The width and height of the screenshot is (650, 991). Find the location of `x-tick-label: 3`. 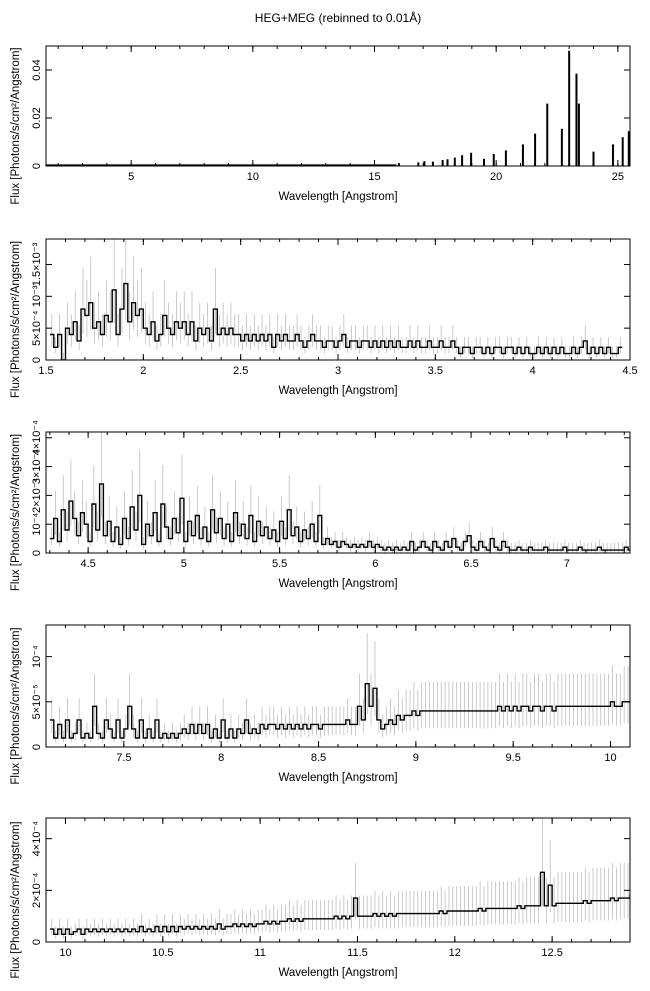

x-tick-label: 3 is located at coordinates (338, 371).